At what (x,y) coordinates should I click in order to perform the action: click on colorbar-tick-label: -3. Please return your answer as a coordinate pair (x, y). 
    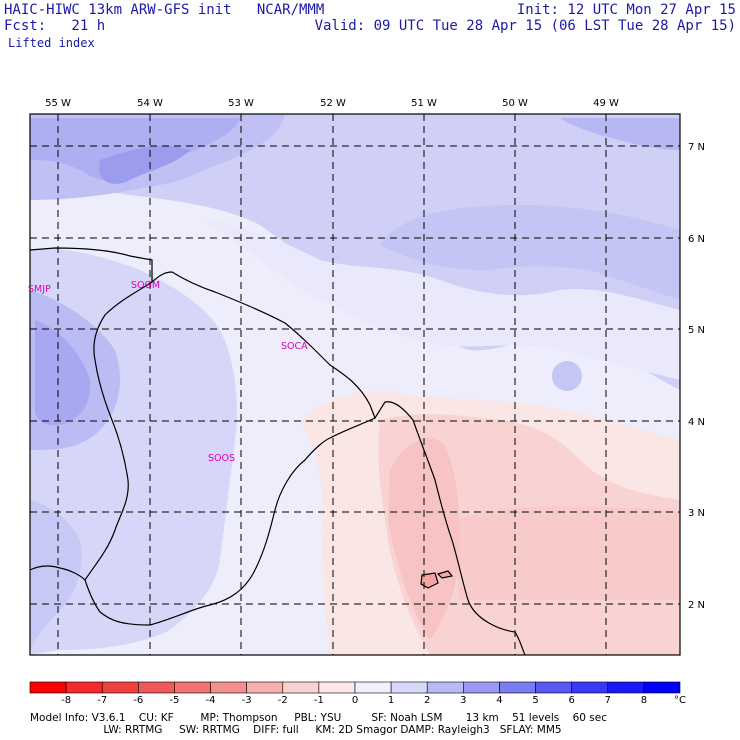
    Looking at the image, I should click on (247, 700).